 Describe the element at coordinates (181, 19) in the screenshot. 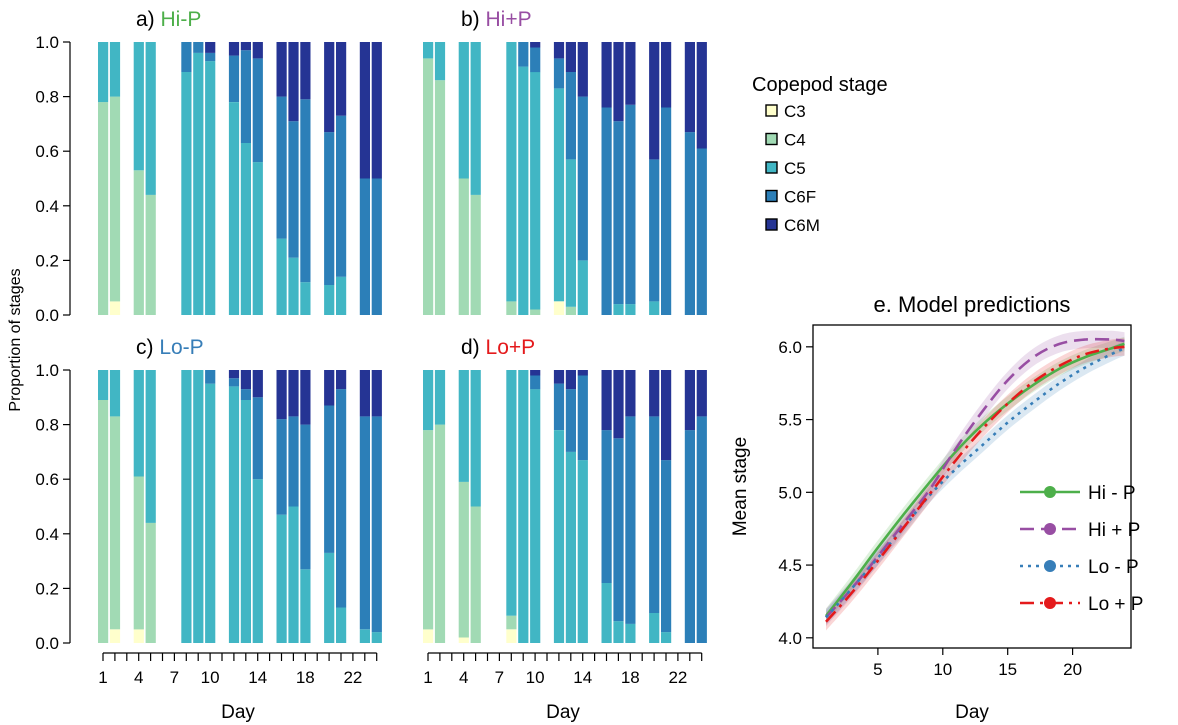

I see `panel-treatment: Hi-P` at that location.